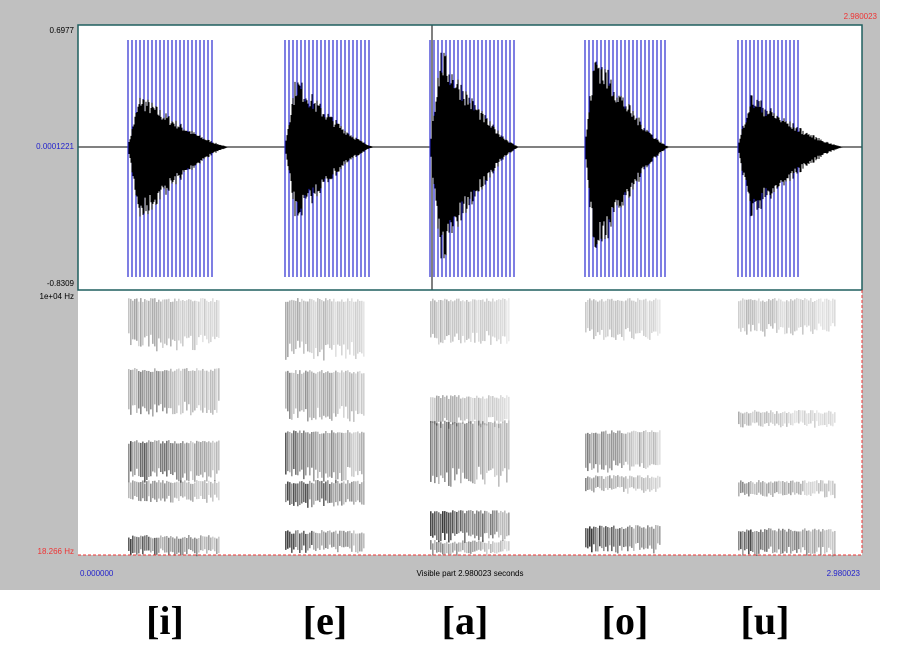  Describe the element at coordinates (55, 146) in the screenshot. I see `wave-mid: 0.0001221` at that location.